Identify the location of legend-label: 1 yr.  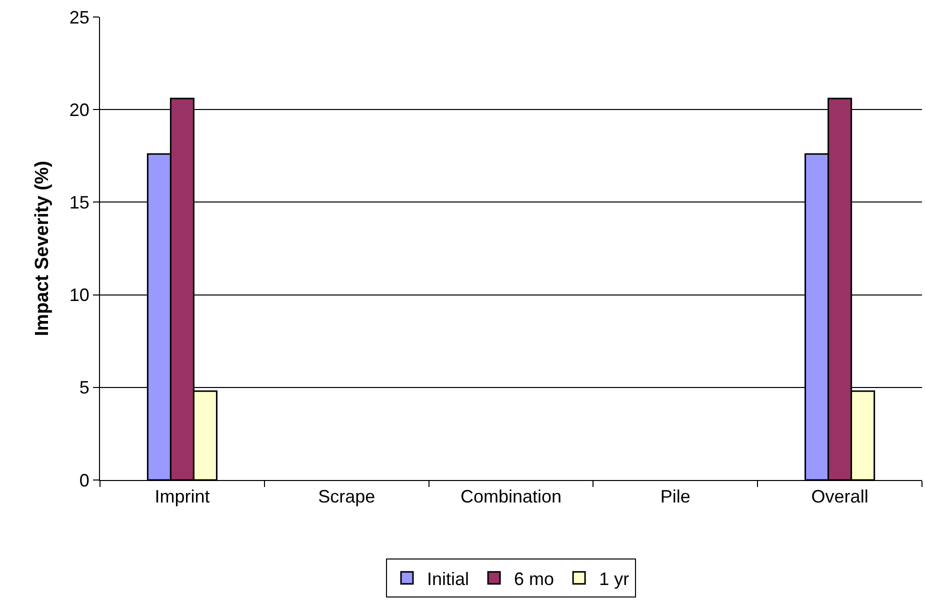
(614, 578).